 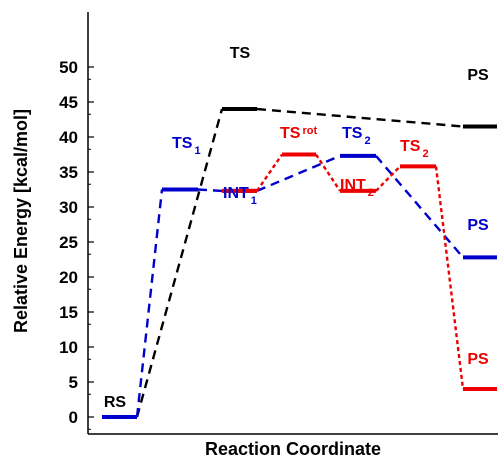 What do you see at coordinates (68, 67) in the screenshot?
I see `y-tick-label: 50` at bounding box center [68, 67].